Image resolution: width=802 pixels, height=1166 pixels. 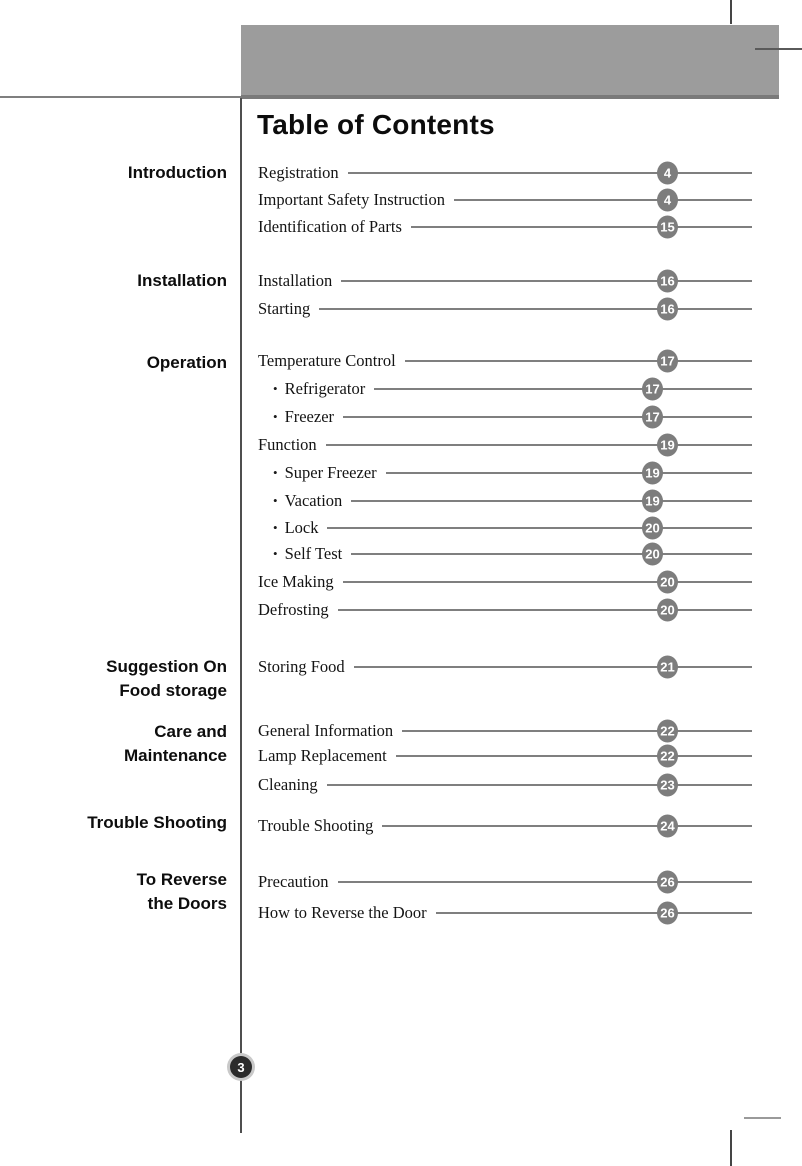 What do you see at coordinates (175, 755) in the screenshot?
I see `section-label-line: Maintenance` at bounding box center [175, 755].